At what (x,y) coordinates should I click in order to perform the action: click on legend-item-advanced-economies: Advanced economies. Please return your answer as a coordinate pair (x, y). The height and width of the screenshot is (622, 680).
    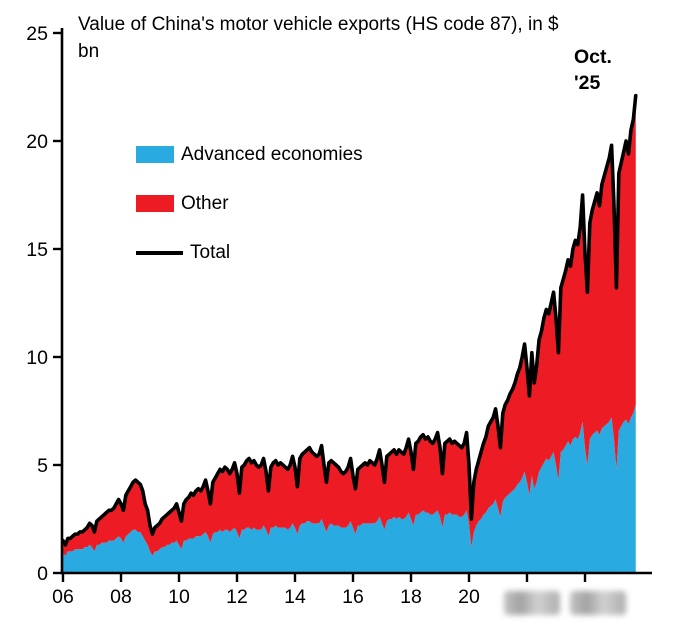
    Looking at the image, I should click on (249, 154).